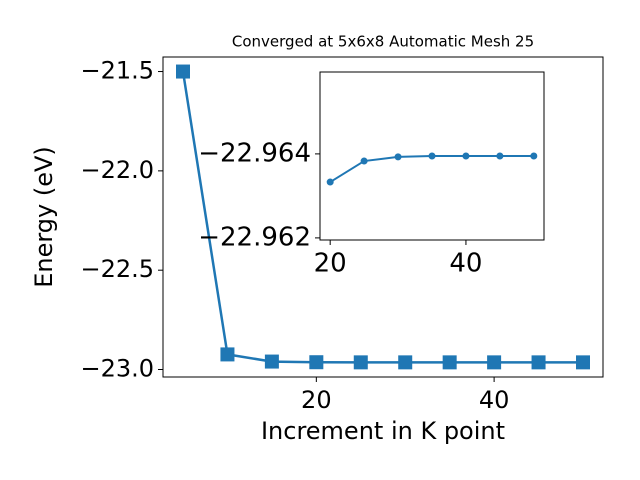 The height and width of the screenshot is (480, 640). What do you see at coordinates (254, 153) in the screenshot?
I see `y-tick-label: −22.964` at bounding box center [254, 153].